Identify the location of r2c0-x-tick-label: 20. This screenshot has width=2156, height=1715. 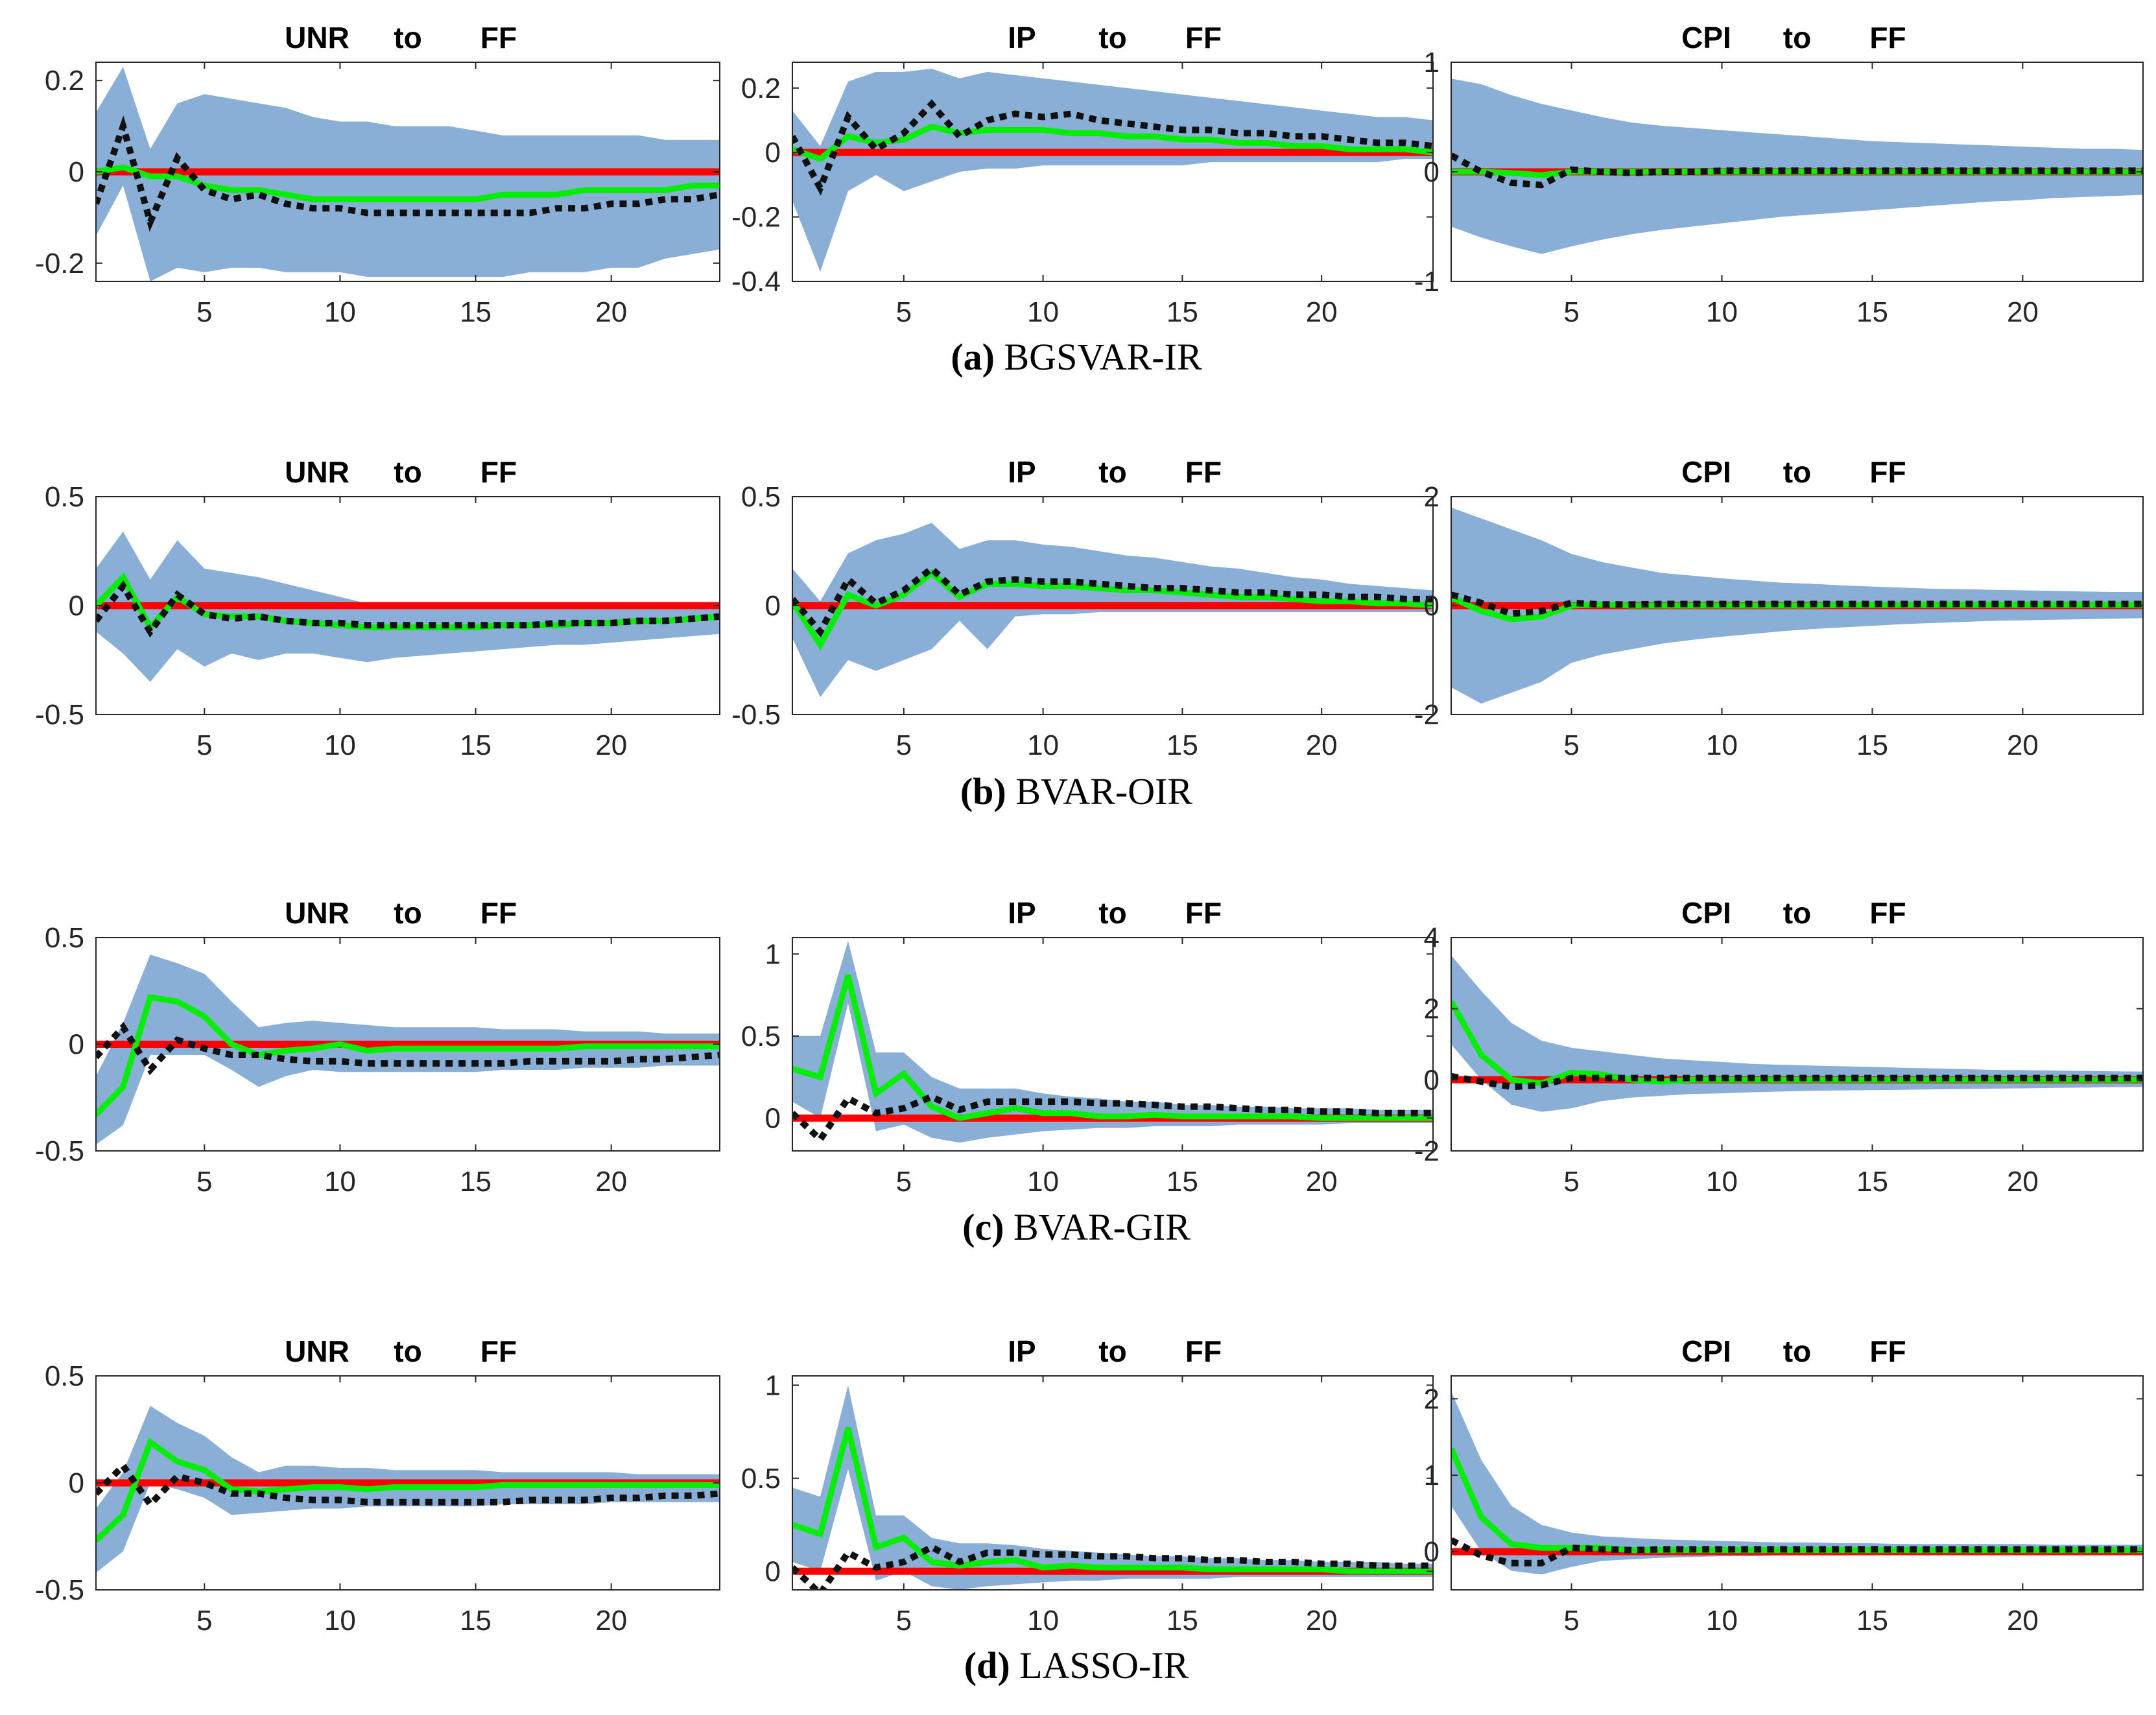
(611, 1182).